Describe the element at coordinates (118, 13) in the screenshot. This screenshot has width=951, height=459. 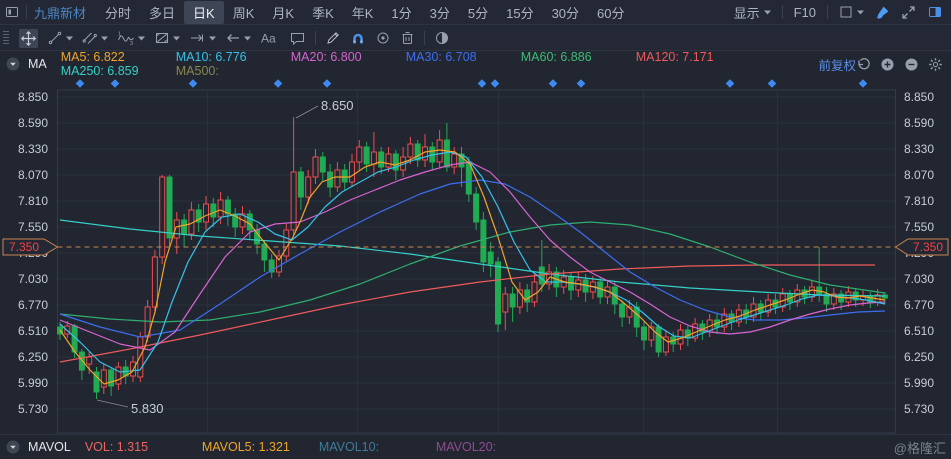
I see `tab-分时: 分时` at that location.